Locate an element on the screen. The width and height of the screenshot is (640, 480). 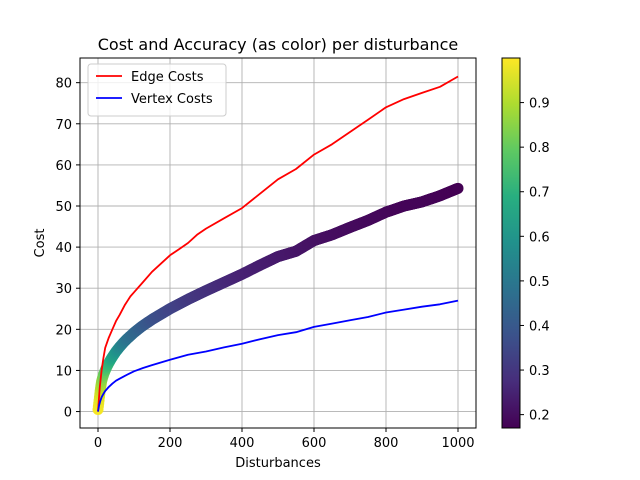
colorbar-frame is located at coordinates (511, 243).